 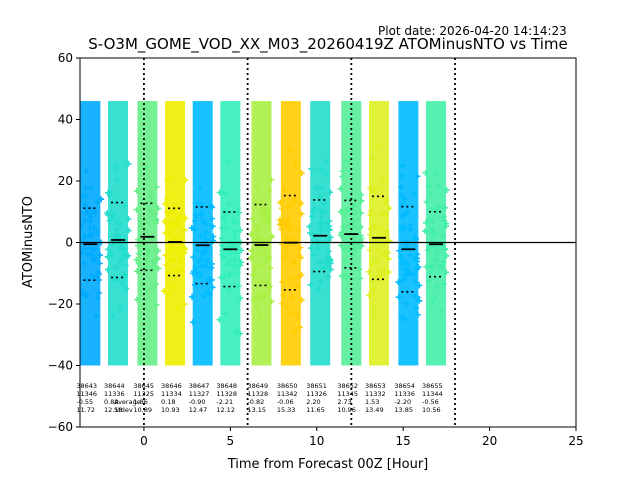 I want to click on orbit-stat-text: 38645, so click(x=143, y=386).